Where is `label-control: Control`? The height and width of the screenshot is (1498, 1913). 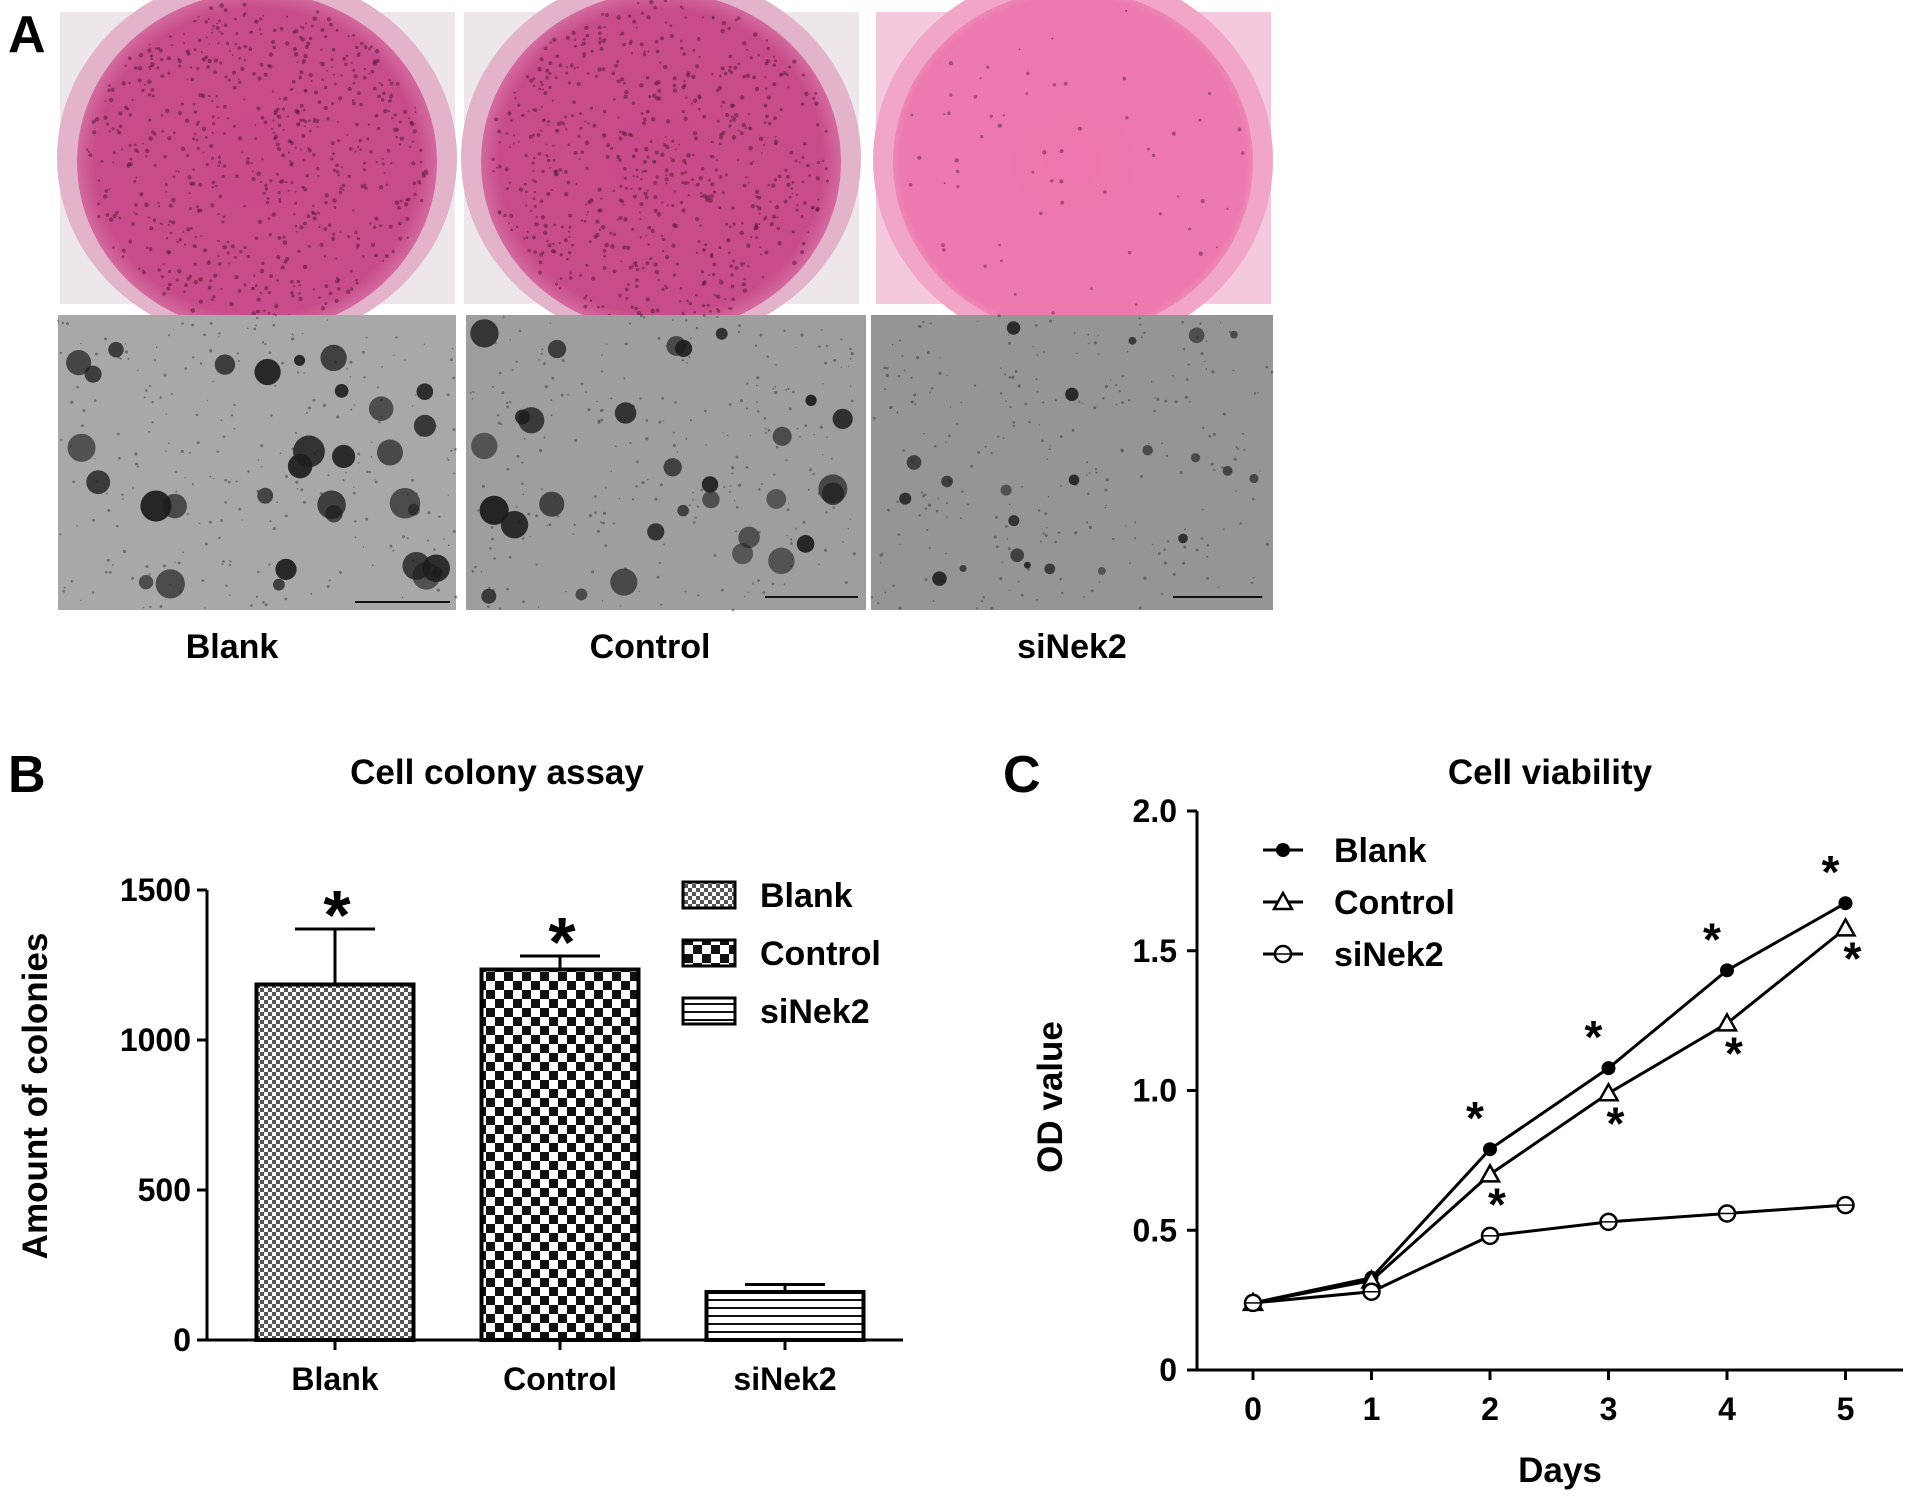
label-control: Control is located at coordinates (650, 647).